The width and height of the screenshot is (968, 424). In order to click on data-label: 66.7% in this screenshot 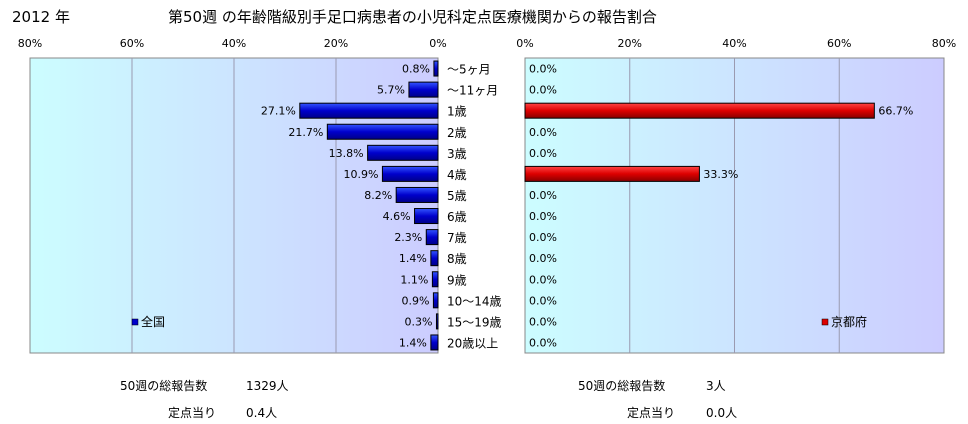, I will do `click(895, 111)`.